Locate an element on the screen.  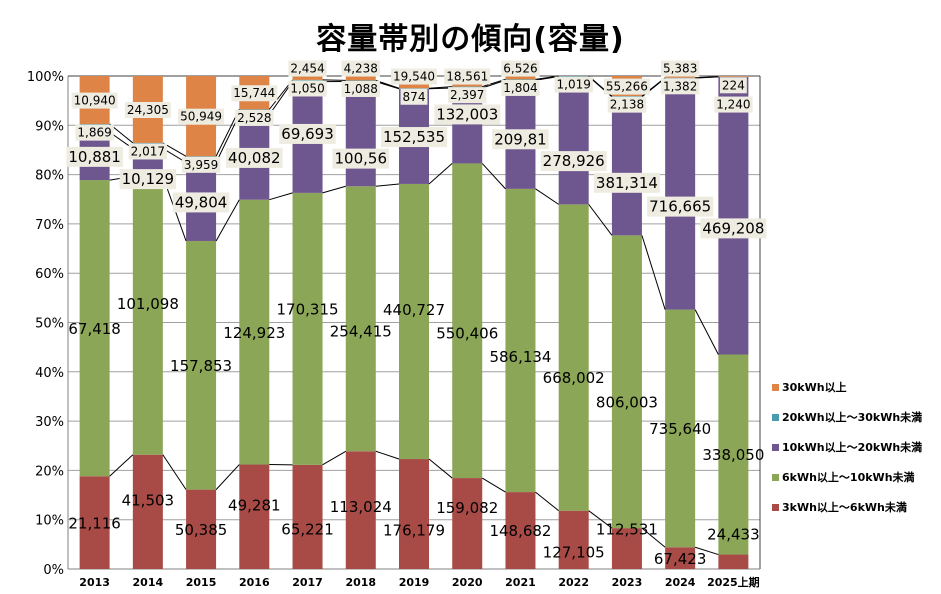
data-label: 24,433 is located at coordinates (733, 534).